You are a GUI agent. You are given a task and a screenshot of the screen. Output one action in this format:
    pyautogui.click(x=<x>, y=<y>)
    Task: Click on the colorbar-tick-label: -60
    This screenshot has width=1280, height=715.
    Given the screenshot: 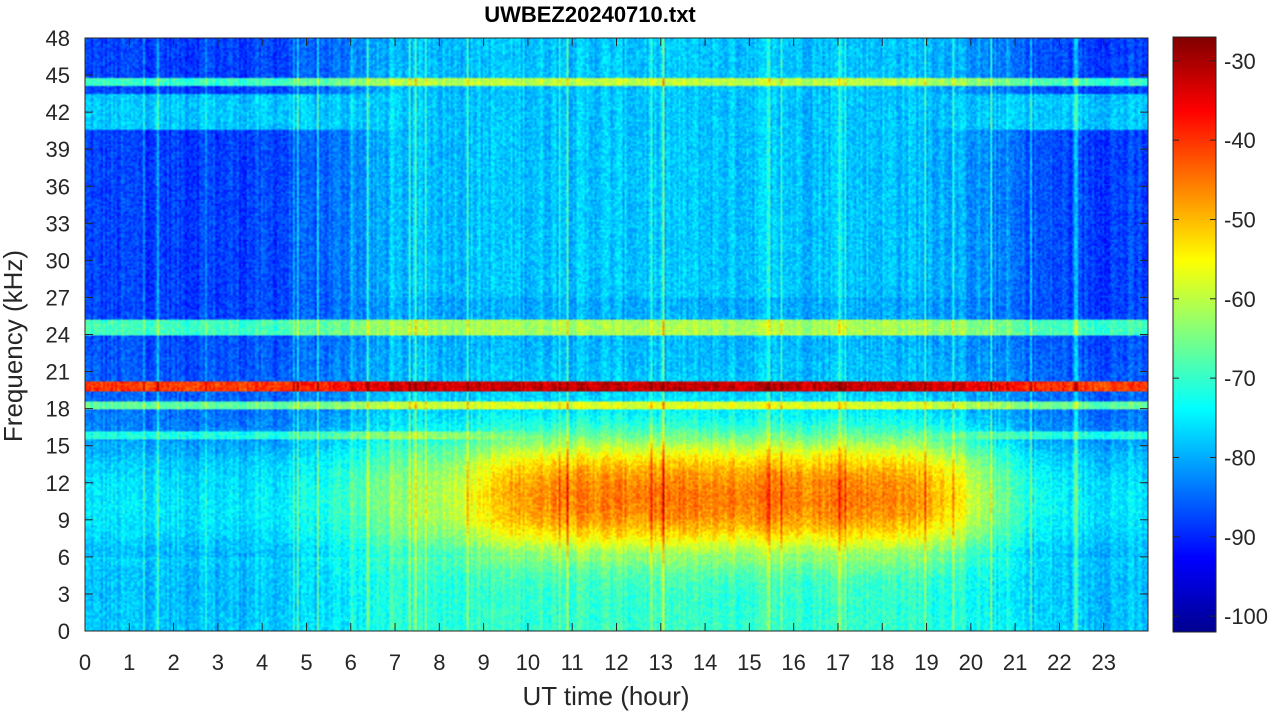 What is the action you would take?
    pyautogui.click(x=1240, y=299)
    